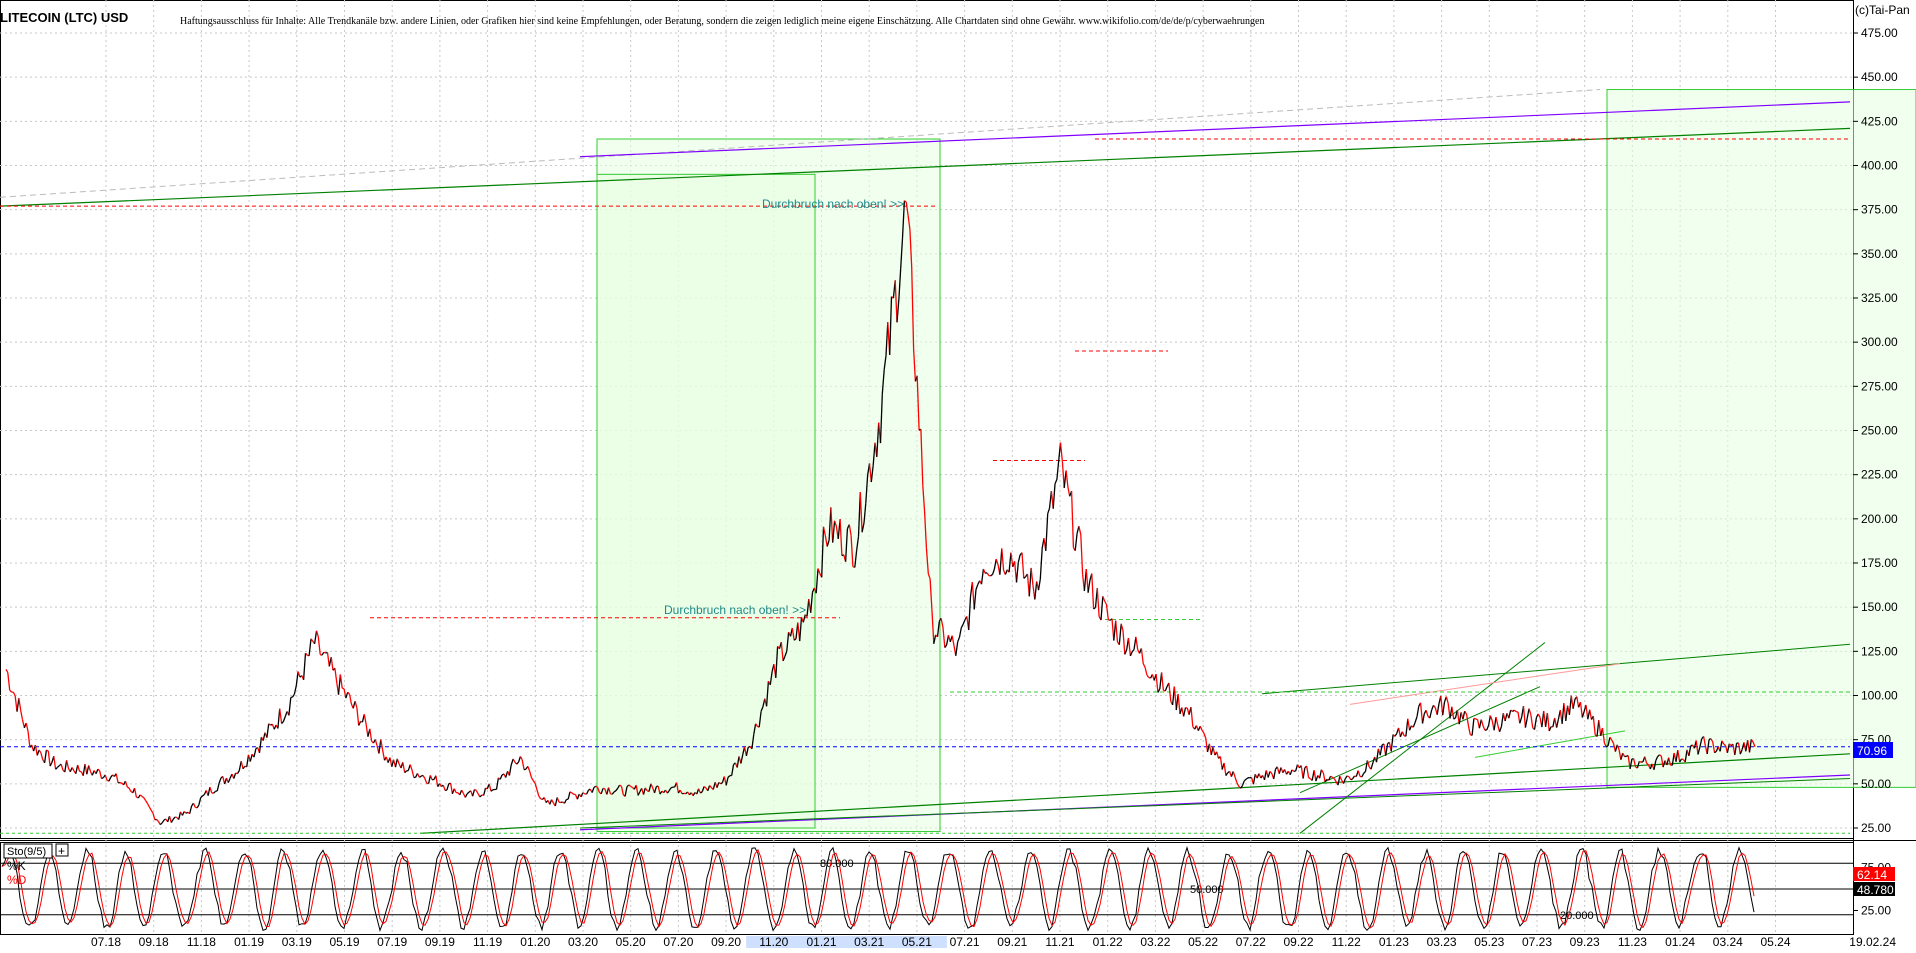  What do you see at coordinates (17, 880) in the screenshot?
I see `stochastic-d-legend: %D` at bounding box center [17, 880].